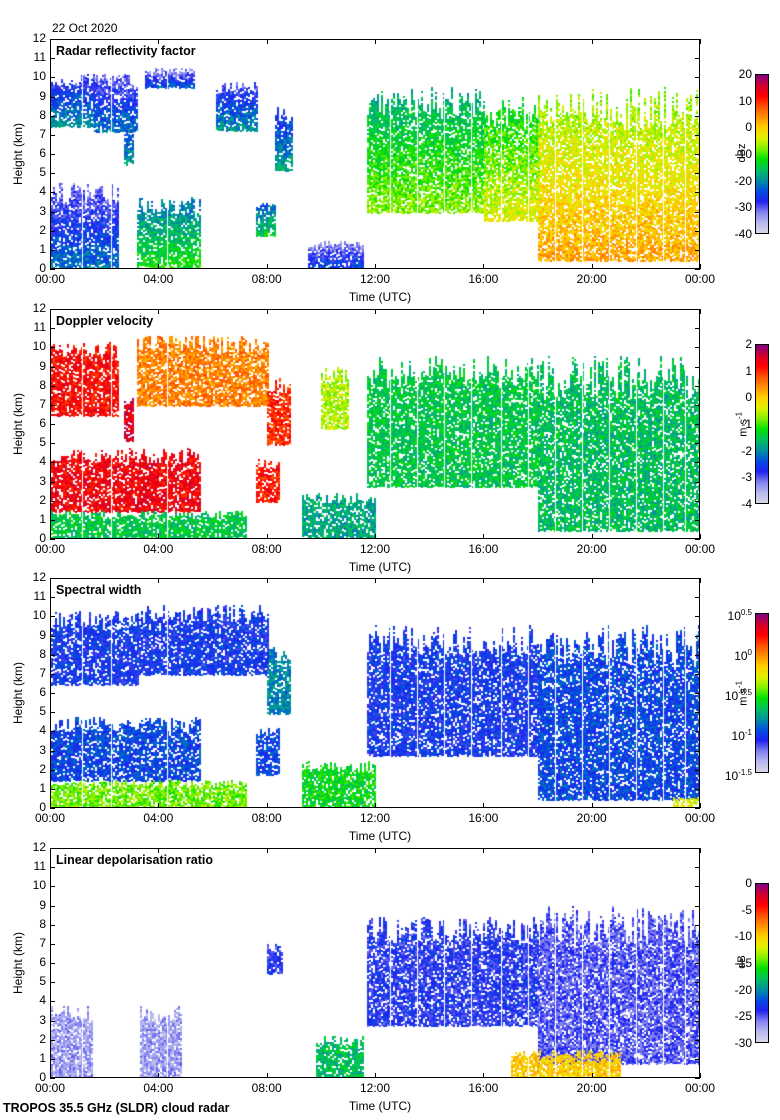 Image resolution: width=780 pixels, height=1120 pixels. Describe the element at coordinates (748, 344) in the screenshot. I see `colorbar-tick-label: 2` at that location.